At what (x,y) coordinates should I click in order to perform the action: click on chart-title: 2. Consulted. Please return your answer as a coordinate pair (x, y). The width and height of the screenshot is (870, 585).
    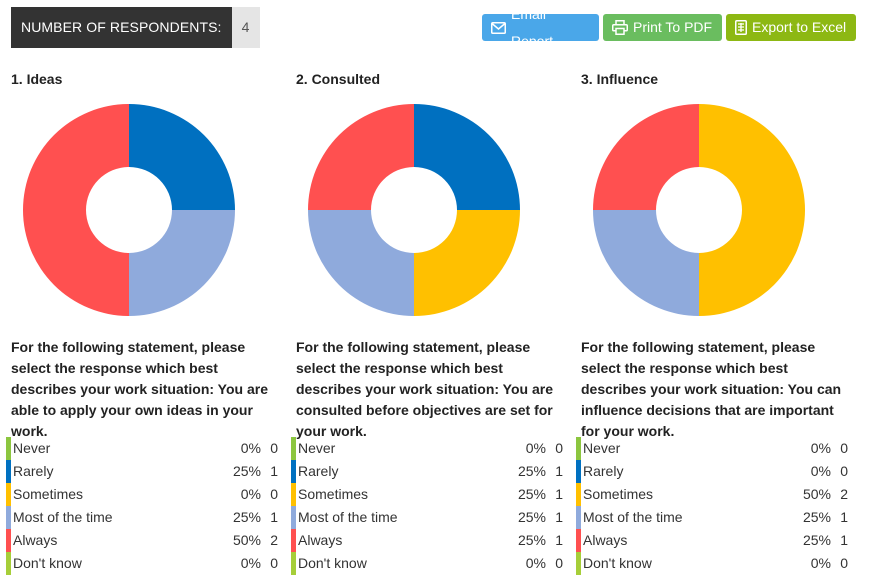
    Looking at the image, I should click on (338, 79).